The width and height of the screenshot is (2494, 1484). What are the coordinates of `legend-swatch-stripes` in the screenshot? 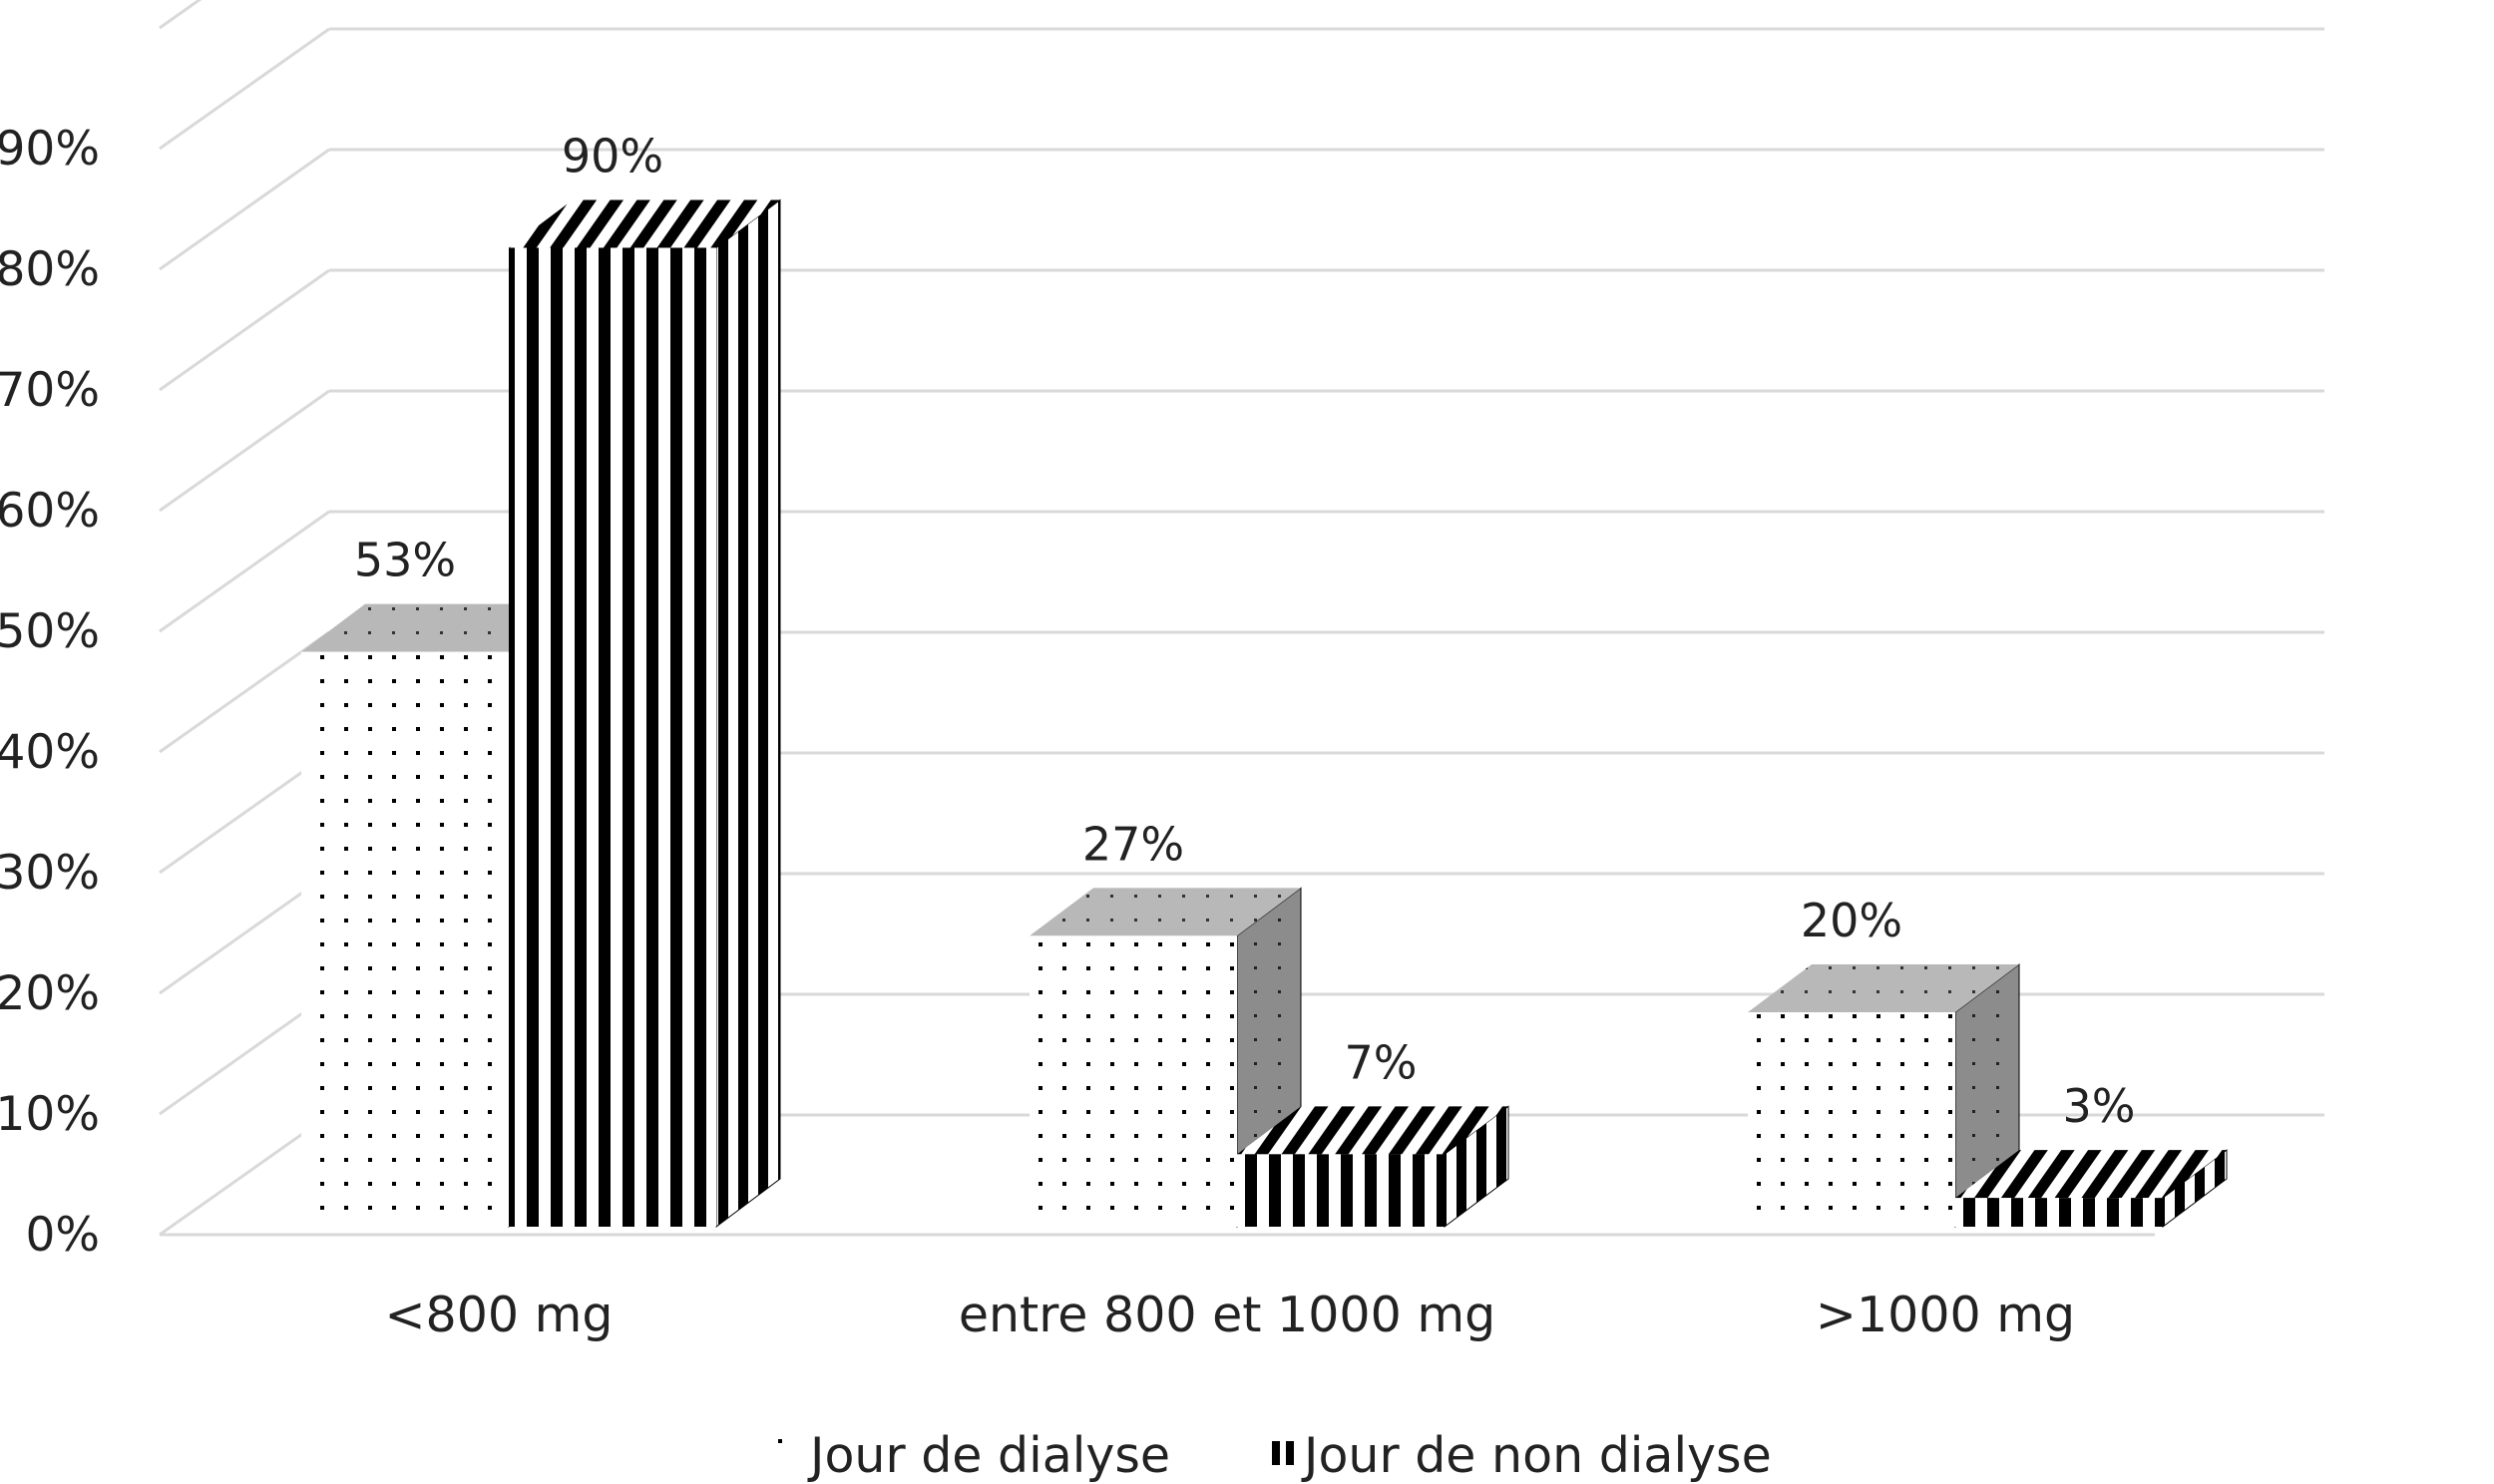 It's located at (1276, 1453).